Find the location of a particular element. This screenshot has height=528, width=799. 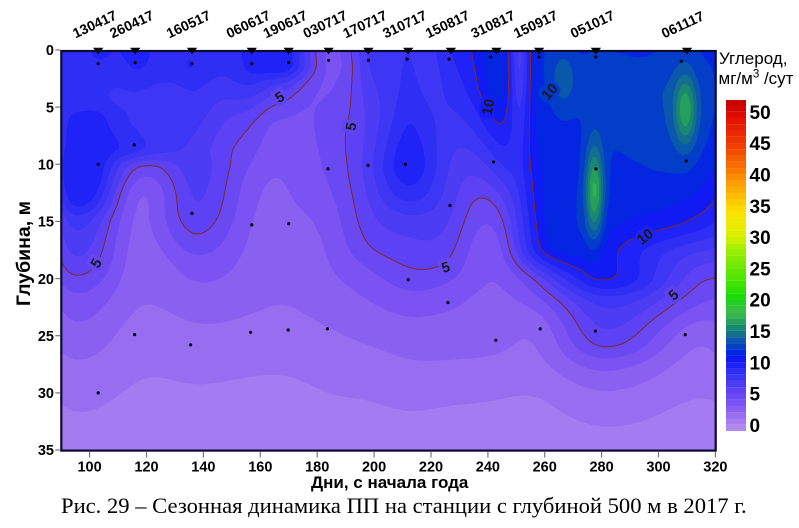

svg-text: 50 is located at coordinates (760, 113).